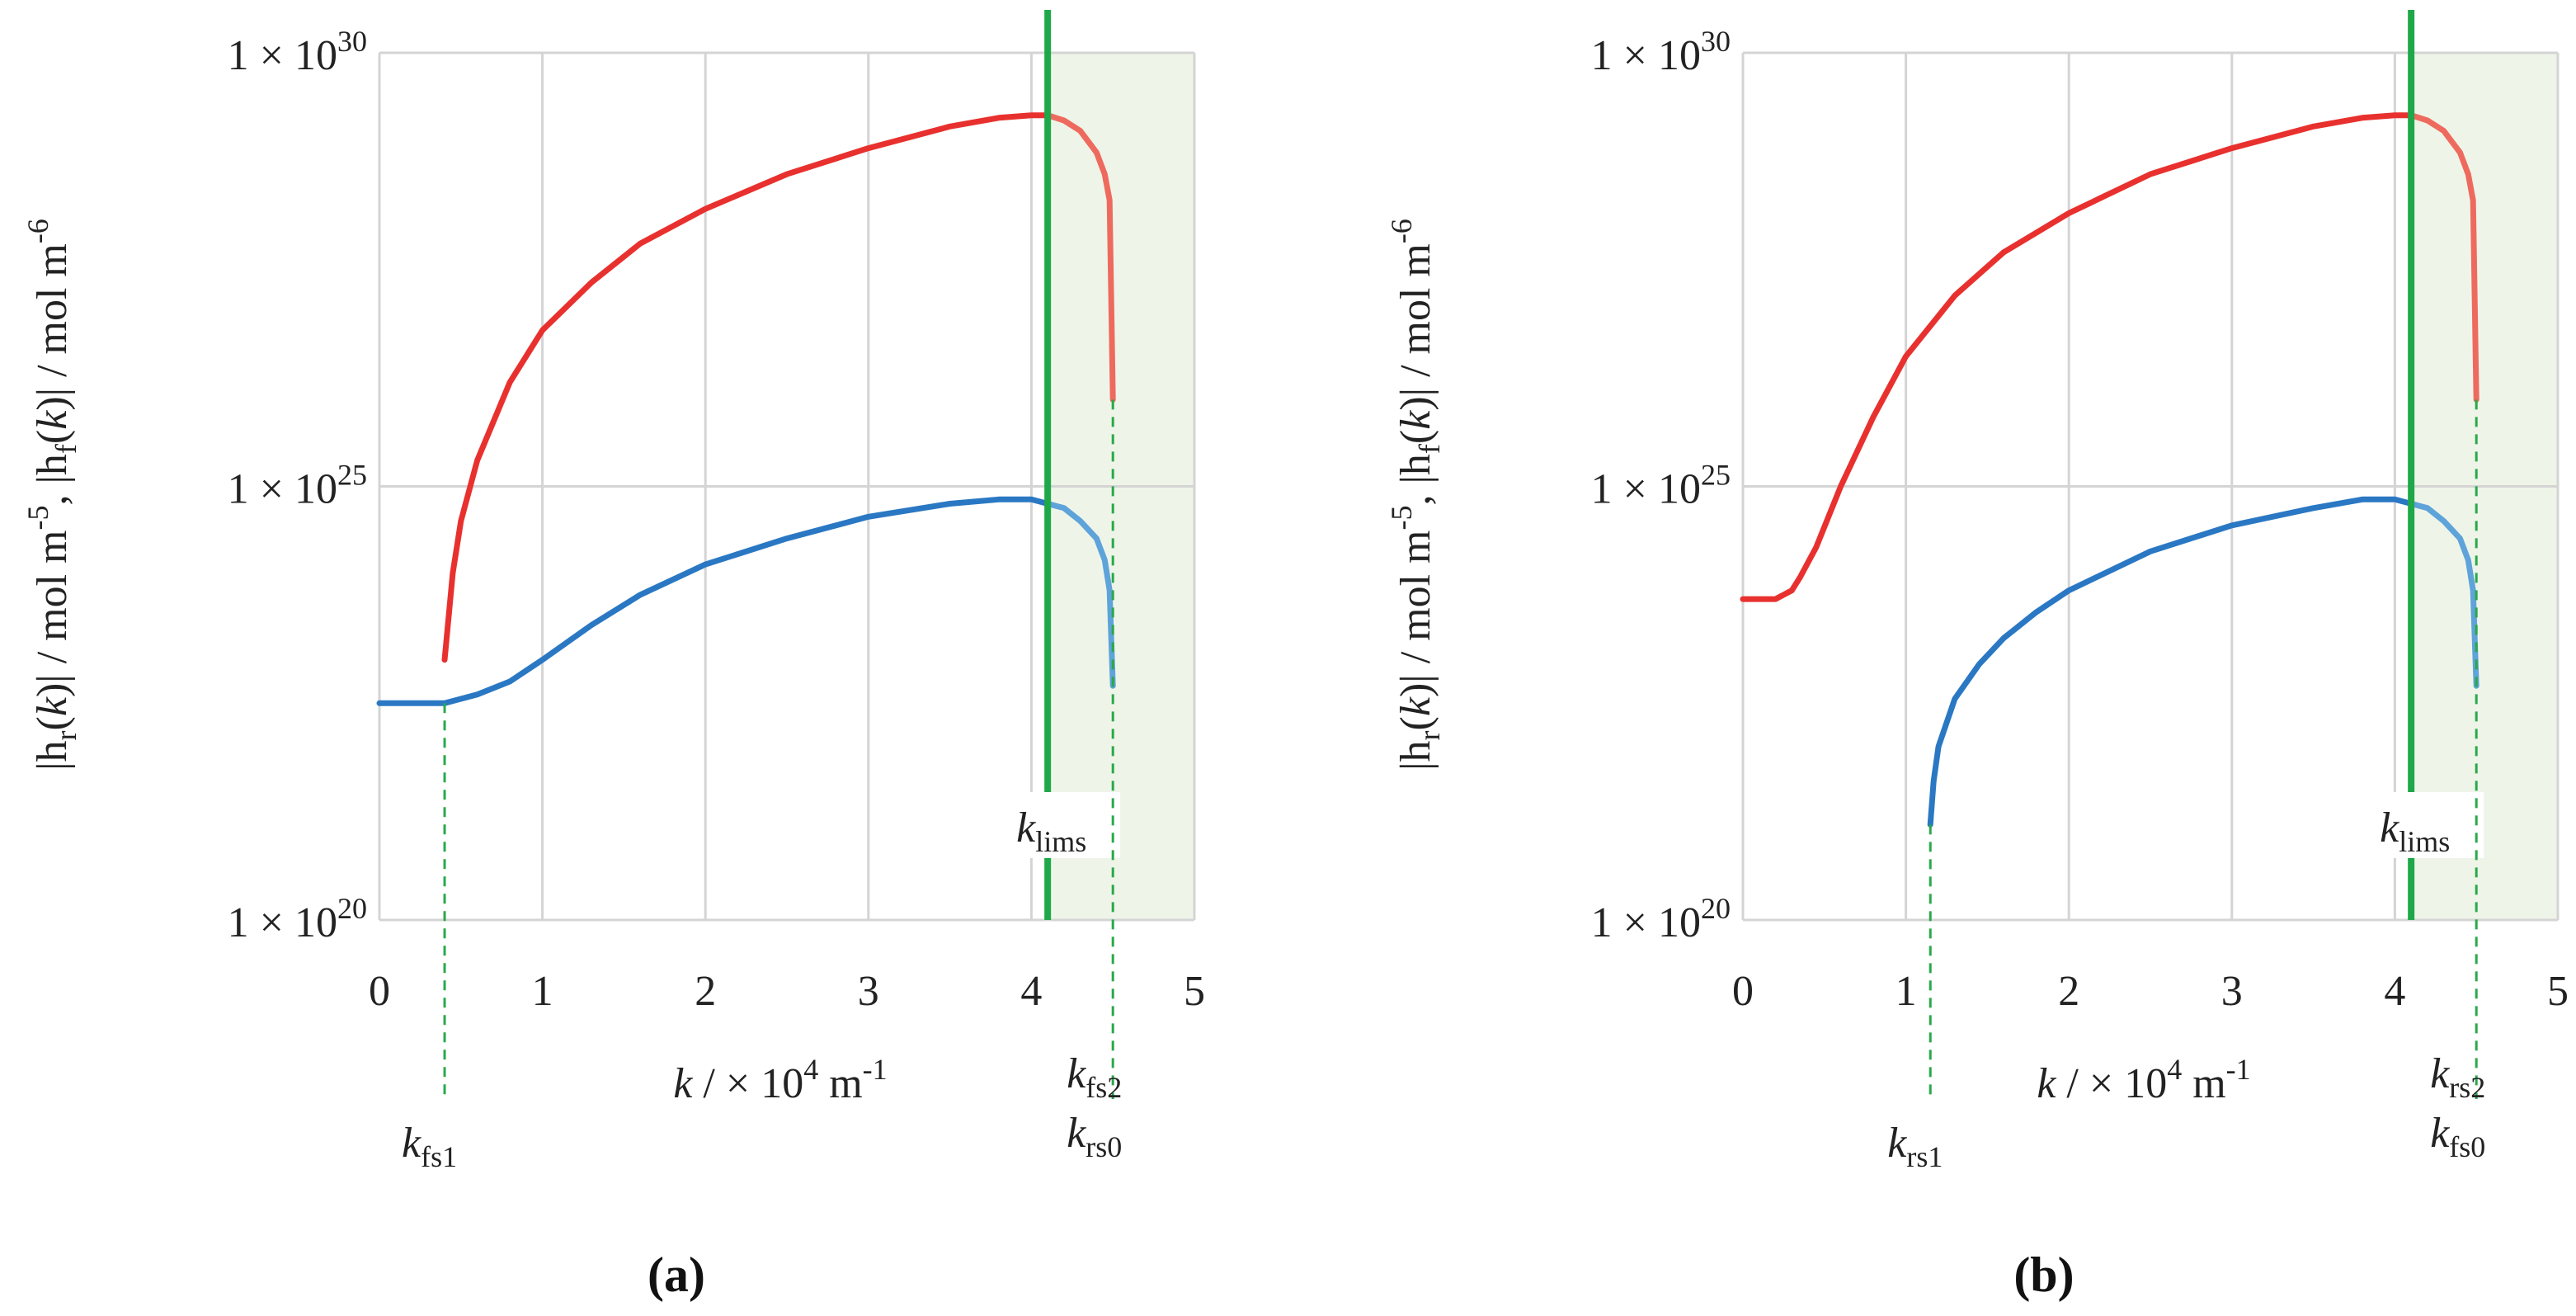  What do you see at coordinates (1094, 1077) in the screenshot?
I see `marker-label: kfs2` at bounding box center [1094, 1077].